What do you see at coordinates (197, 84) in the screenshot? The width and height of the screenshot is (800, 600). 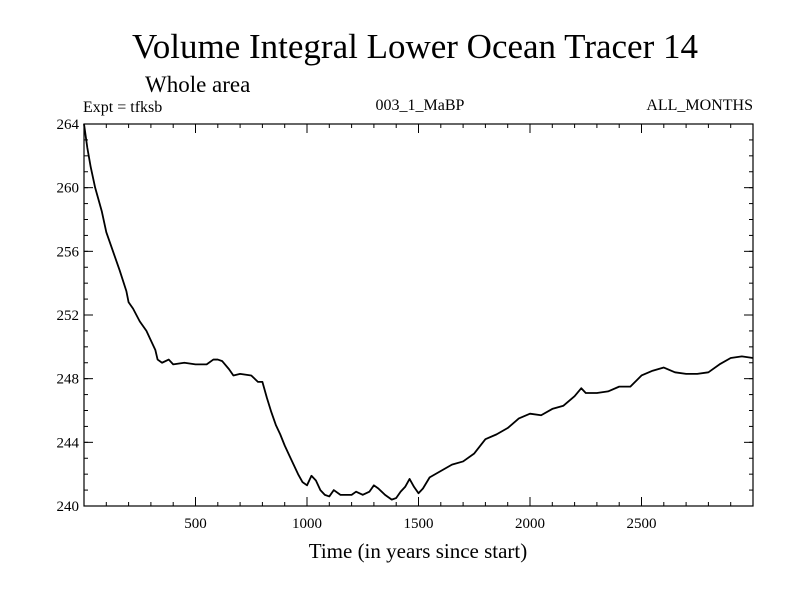 I see `chart-subtitle: Whole area` at bounding box center [197, 84].